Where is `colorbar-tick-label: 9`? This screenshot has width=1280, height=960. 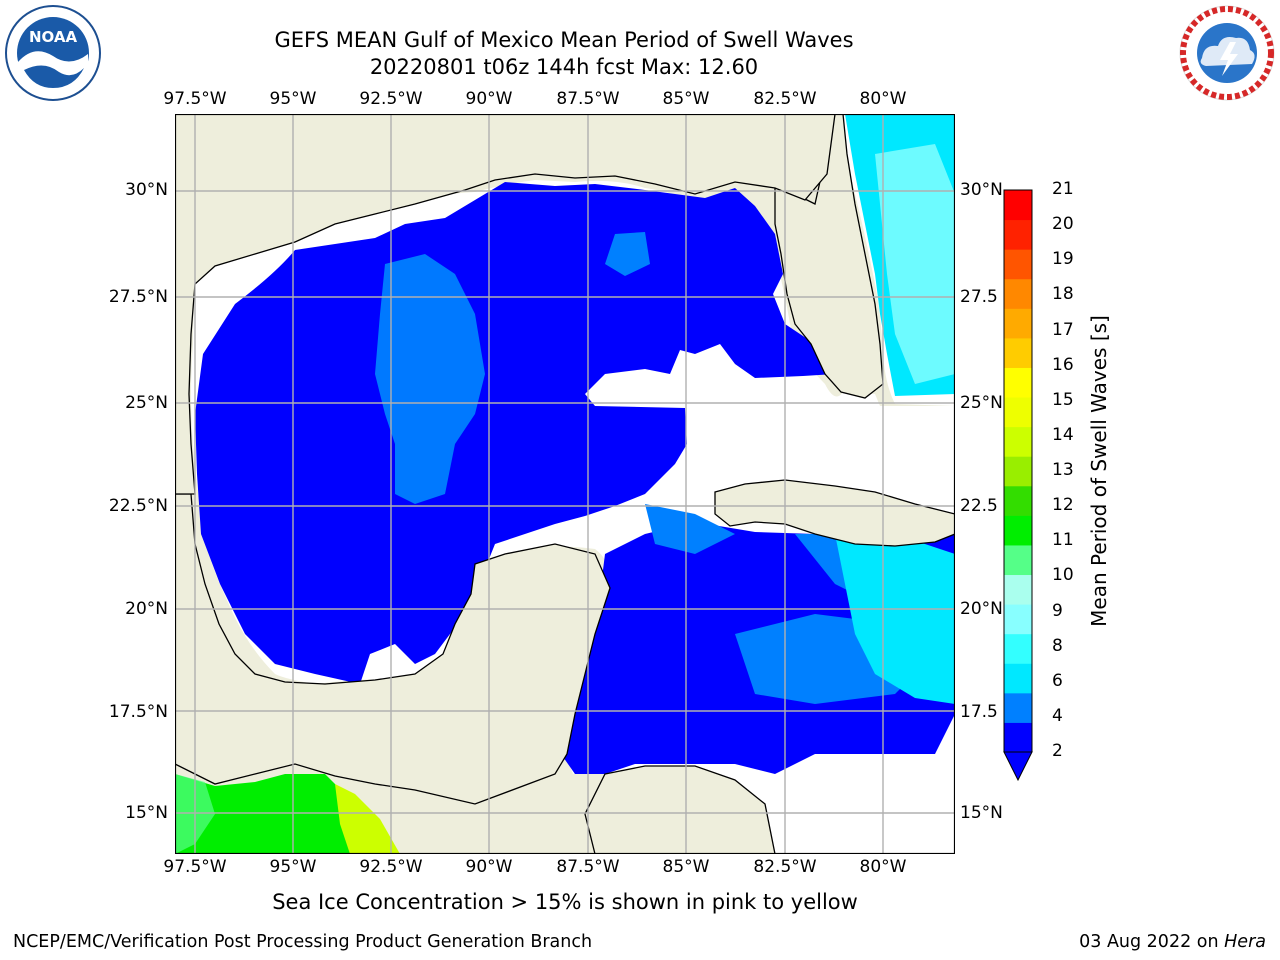 colorbar-tick-label: 9 is located at coordinates (1057, 610).